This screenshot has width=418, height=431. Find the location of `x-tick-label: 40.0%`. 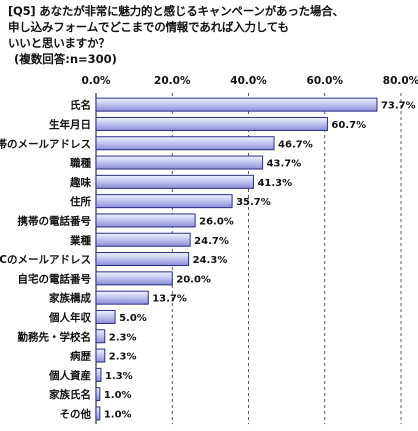

x-tick-label: 40.0% is located at coordinates (248, 81).